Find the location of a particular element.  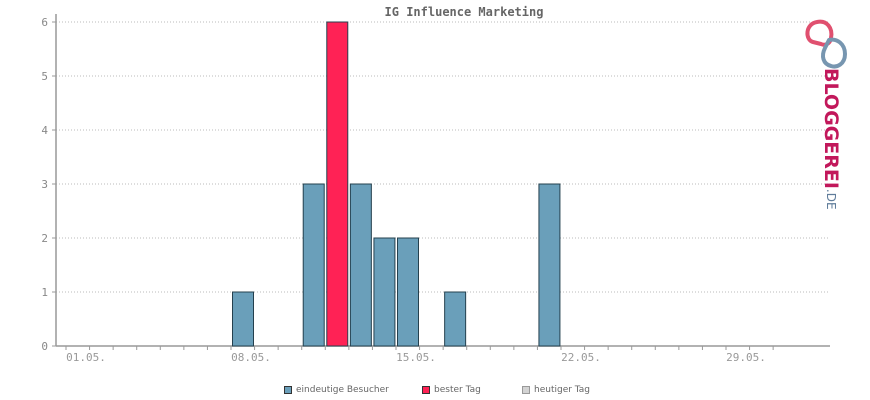

legend-swatch-besucher is located at coordinates (288, 390).